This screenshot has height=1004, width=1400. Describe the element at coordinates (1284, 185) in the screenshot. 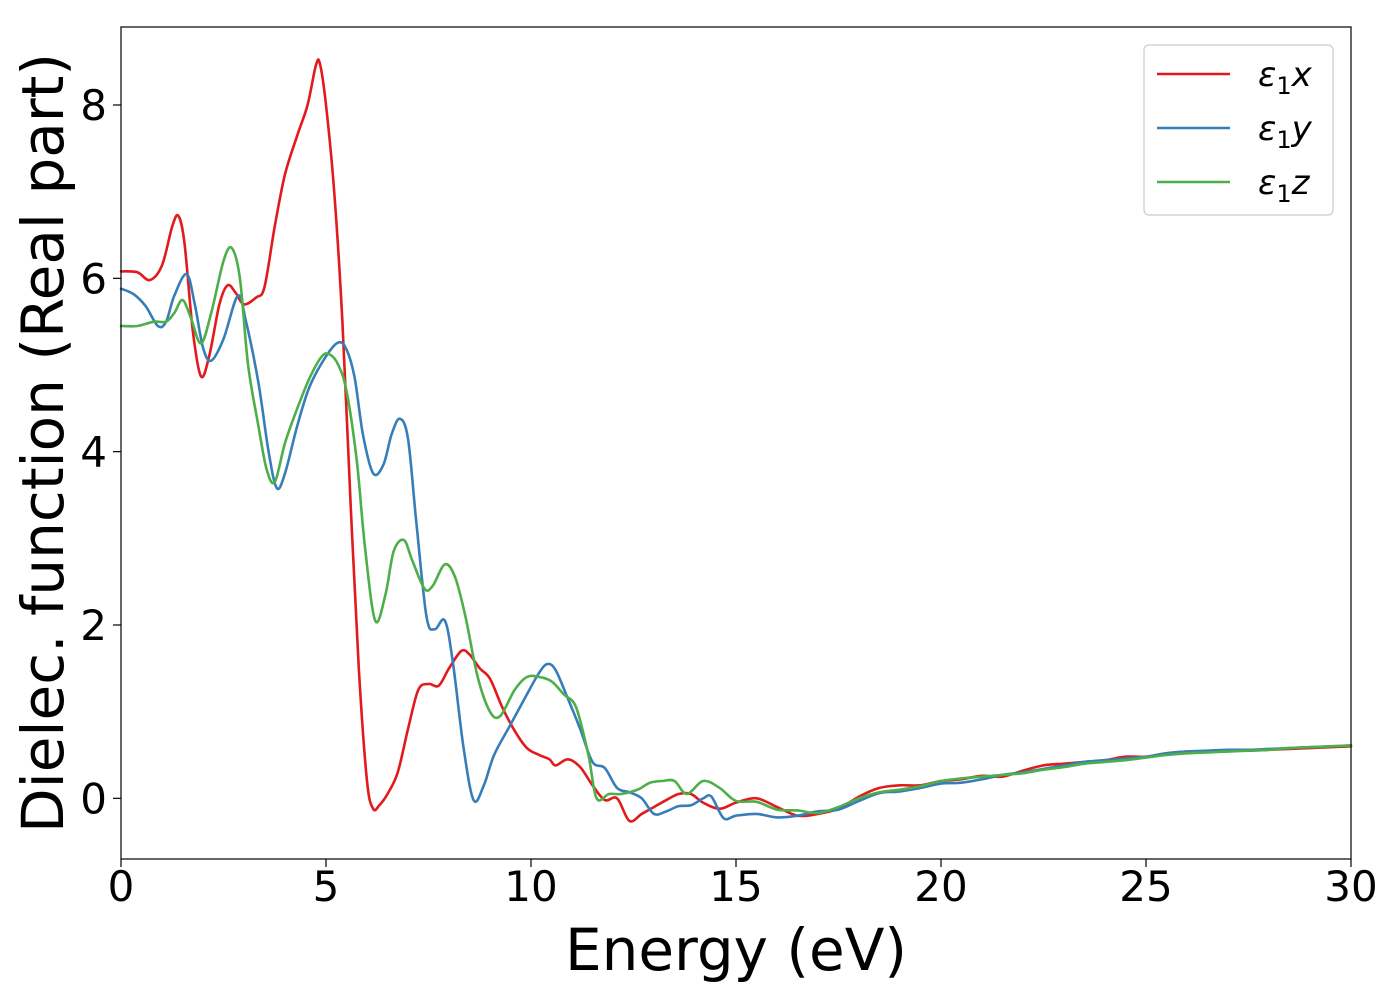

I see `legend-label-z: ε1z` at that location.